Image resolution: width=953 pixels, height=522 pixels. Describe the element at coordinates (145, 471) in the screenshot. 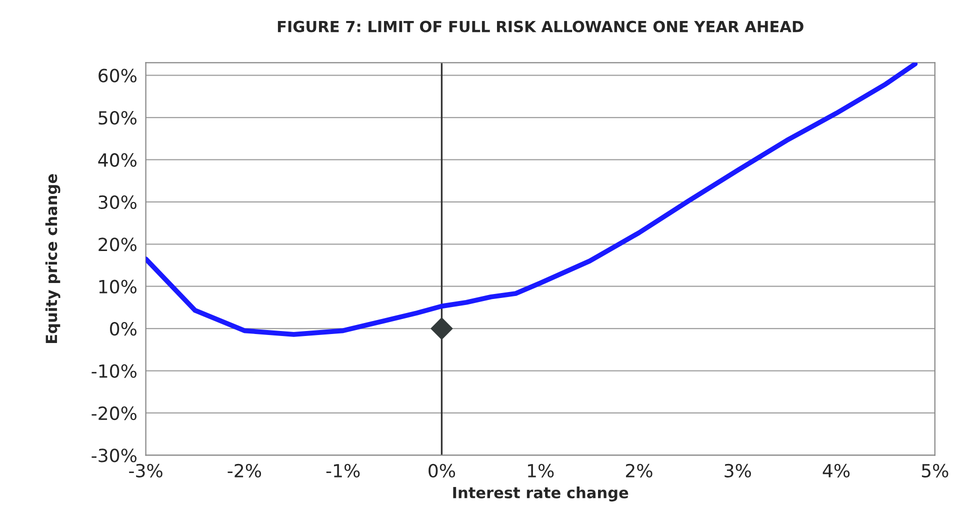

I see `x-tick-label: -3%` at that location.